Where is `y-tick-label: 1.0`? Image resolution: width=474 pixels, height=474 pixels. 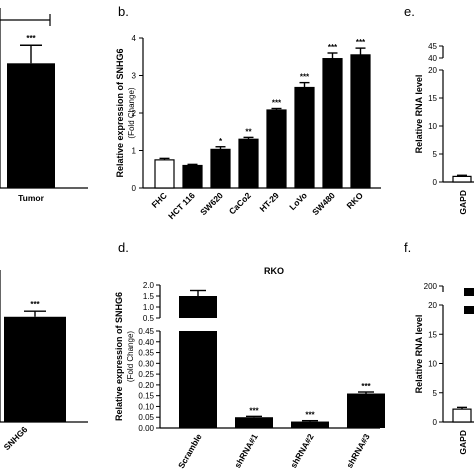
y-tick-label: 1.0 is located at coordinates (149, 307).